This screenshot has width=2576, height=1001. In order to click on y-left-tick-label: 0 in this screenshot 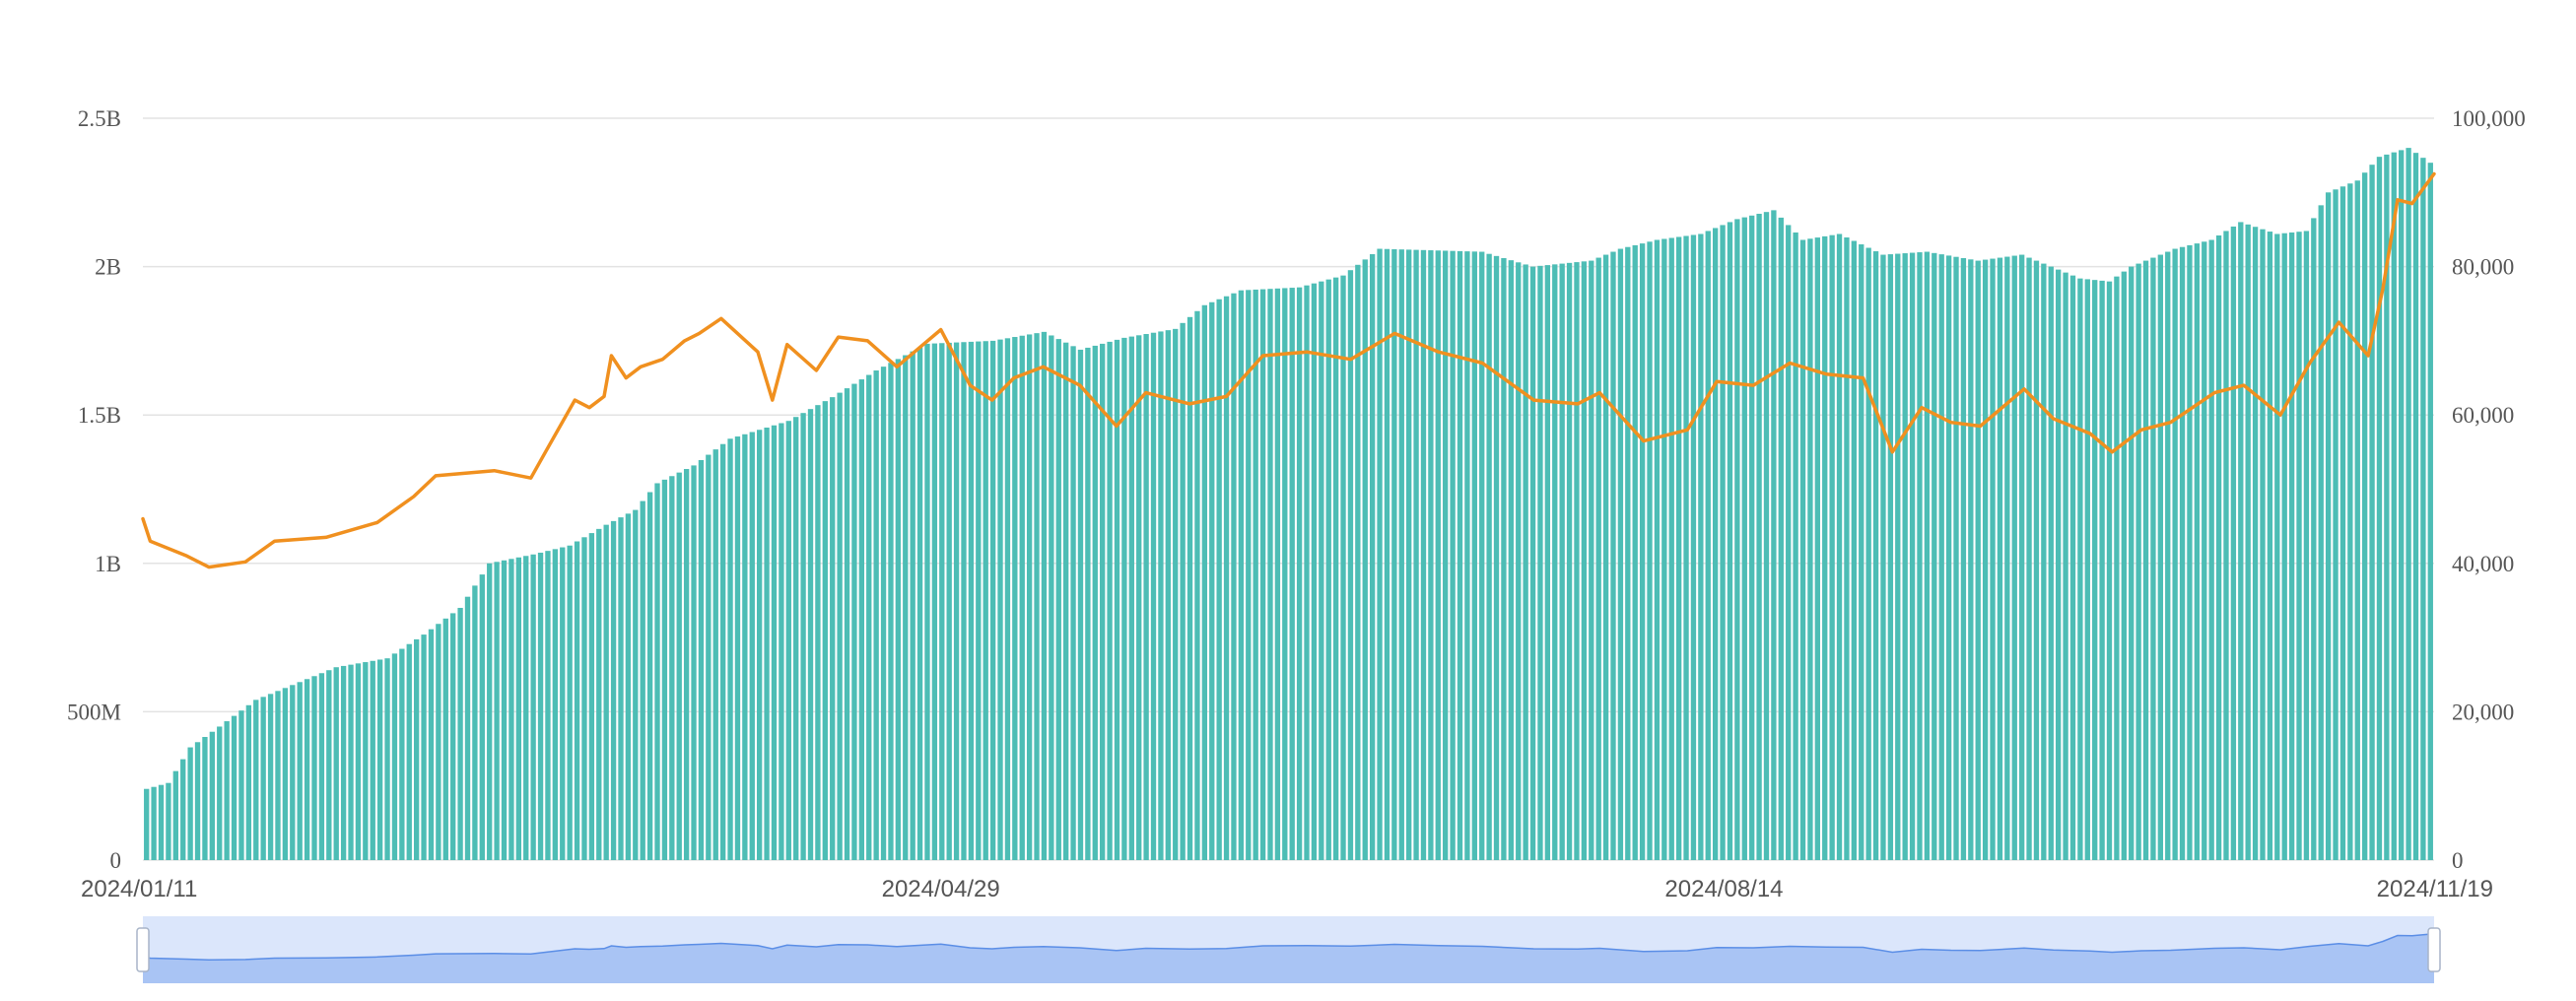, I will do `click(116, 861)`.